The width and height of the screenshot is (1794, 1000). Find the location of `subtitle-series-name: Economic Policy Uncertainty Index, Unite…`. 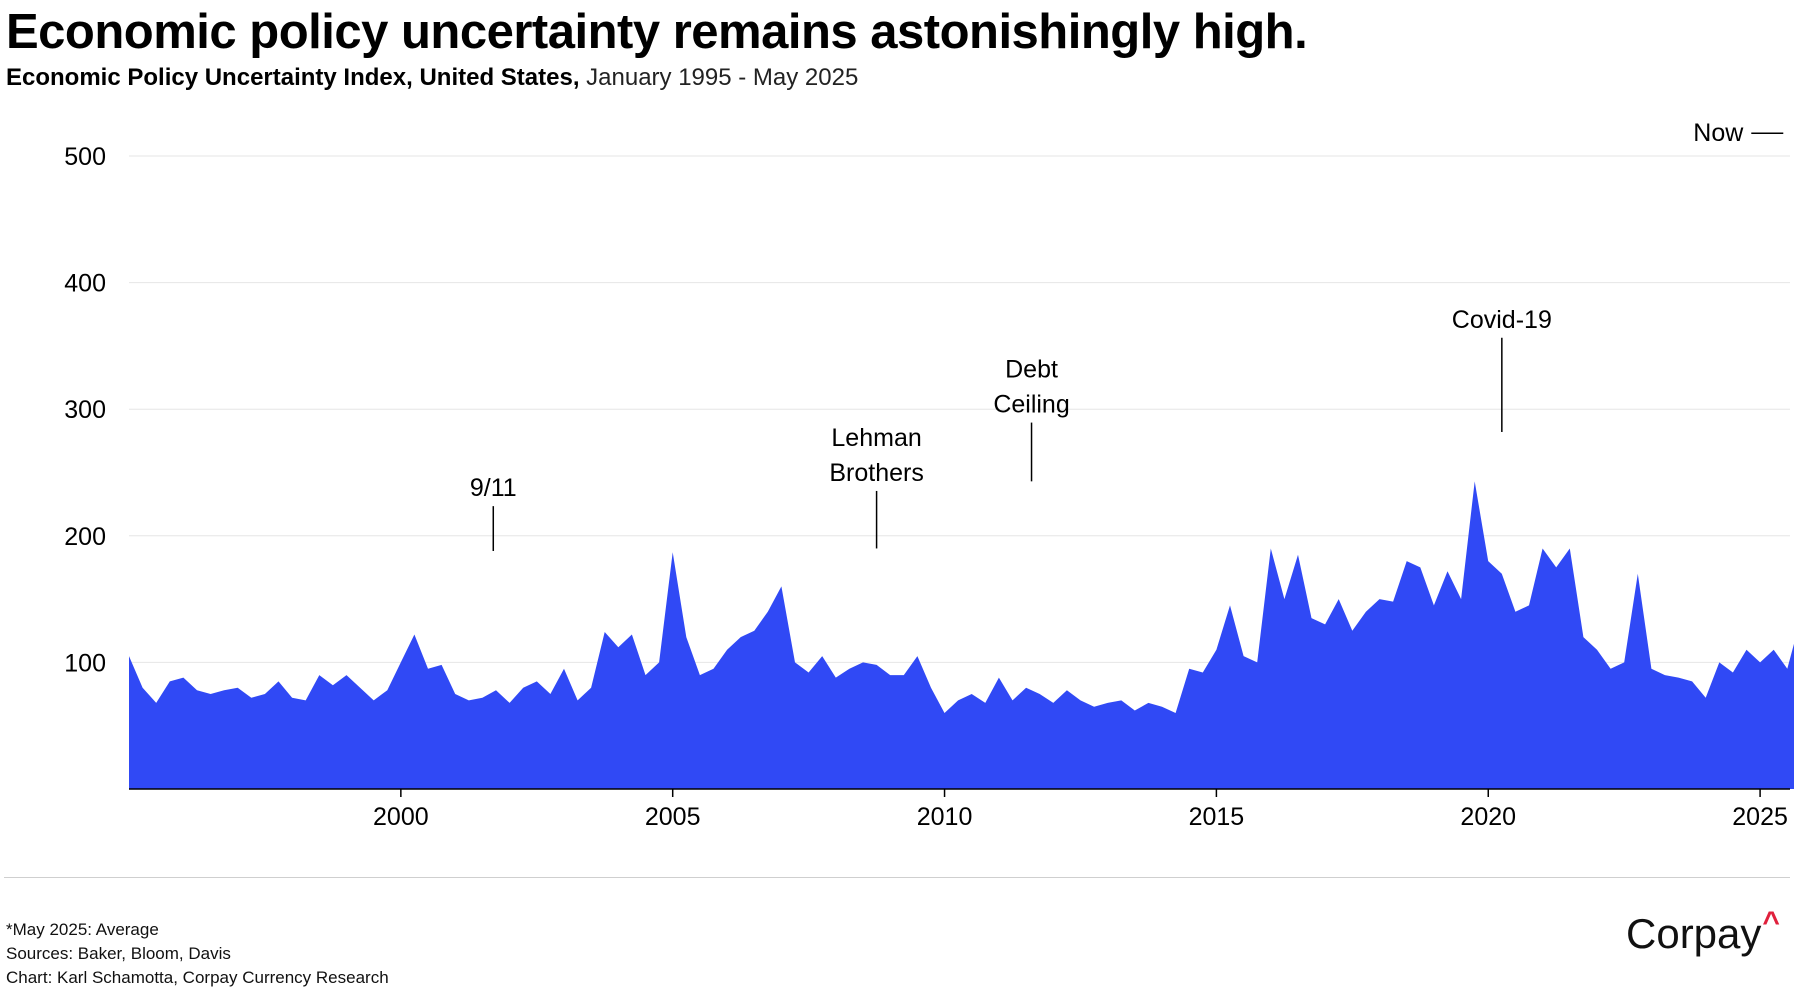

subtitle-series-name: Economic Policy Uncertainty Index, Unite… is located at coordinates (293, 77).